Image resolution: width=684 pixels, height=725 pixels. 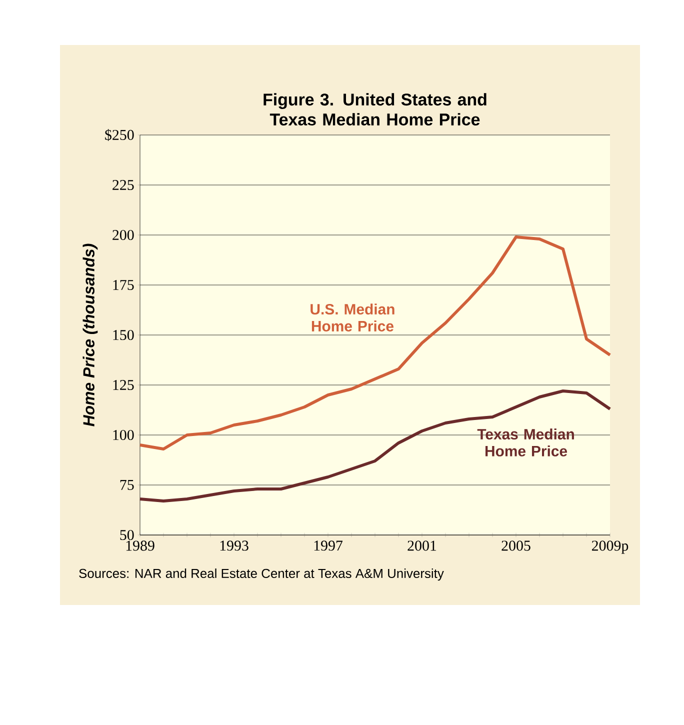 What do you see at coordinates (123, 235) in the screenshot?
I see `y-tick-label: 200` at bounding box center [123, 235].